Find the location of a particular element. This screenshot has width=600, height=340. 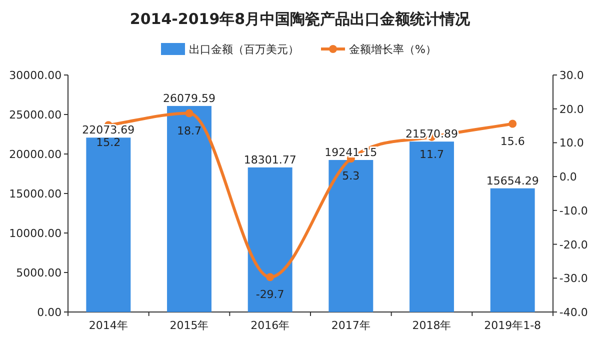

y2-tick-label: -10.0 is located at coordinates (573, 211).